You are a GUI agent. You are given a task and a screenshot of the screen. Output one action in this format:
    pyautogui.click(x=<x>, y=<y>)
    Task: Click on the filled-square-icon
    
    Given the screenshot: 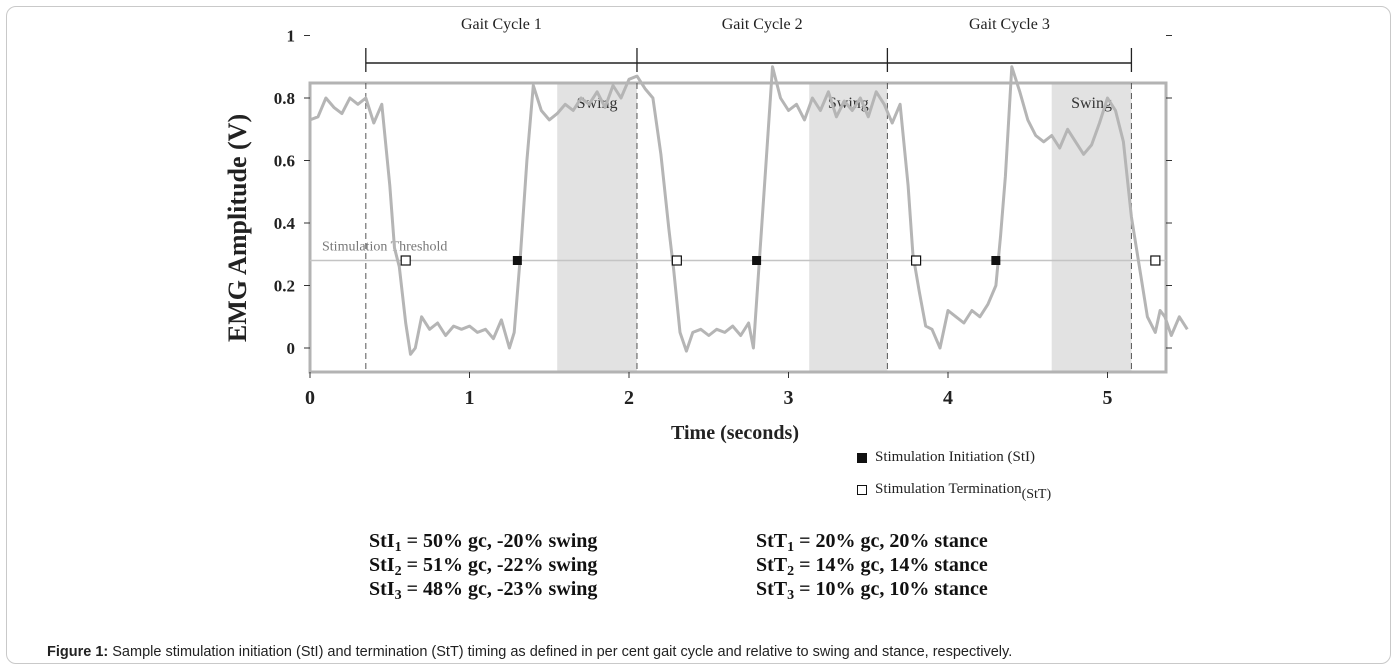 What is the action you would take?
    pyautogui.click(x=862, y=457)
    